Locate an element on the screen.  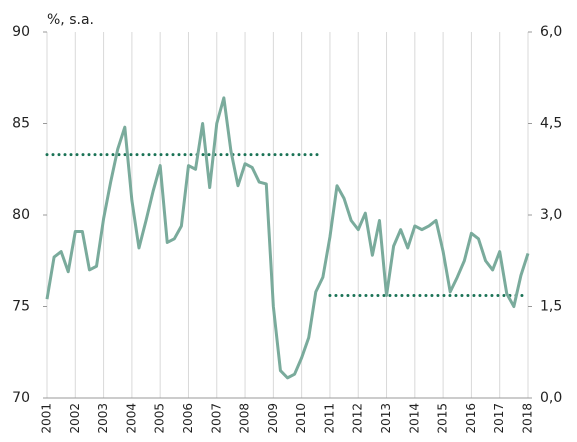
x-tick-label: 2016 is located at coordinates (471, 418).